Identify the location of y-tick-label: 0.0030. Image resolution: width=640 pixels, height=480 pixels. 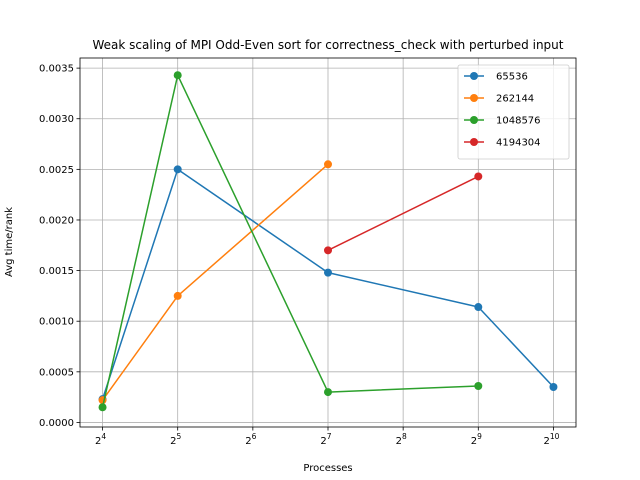
(56, 119).